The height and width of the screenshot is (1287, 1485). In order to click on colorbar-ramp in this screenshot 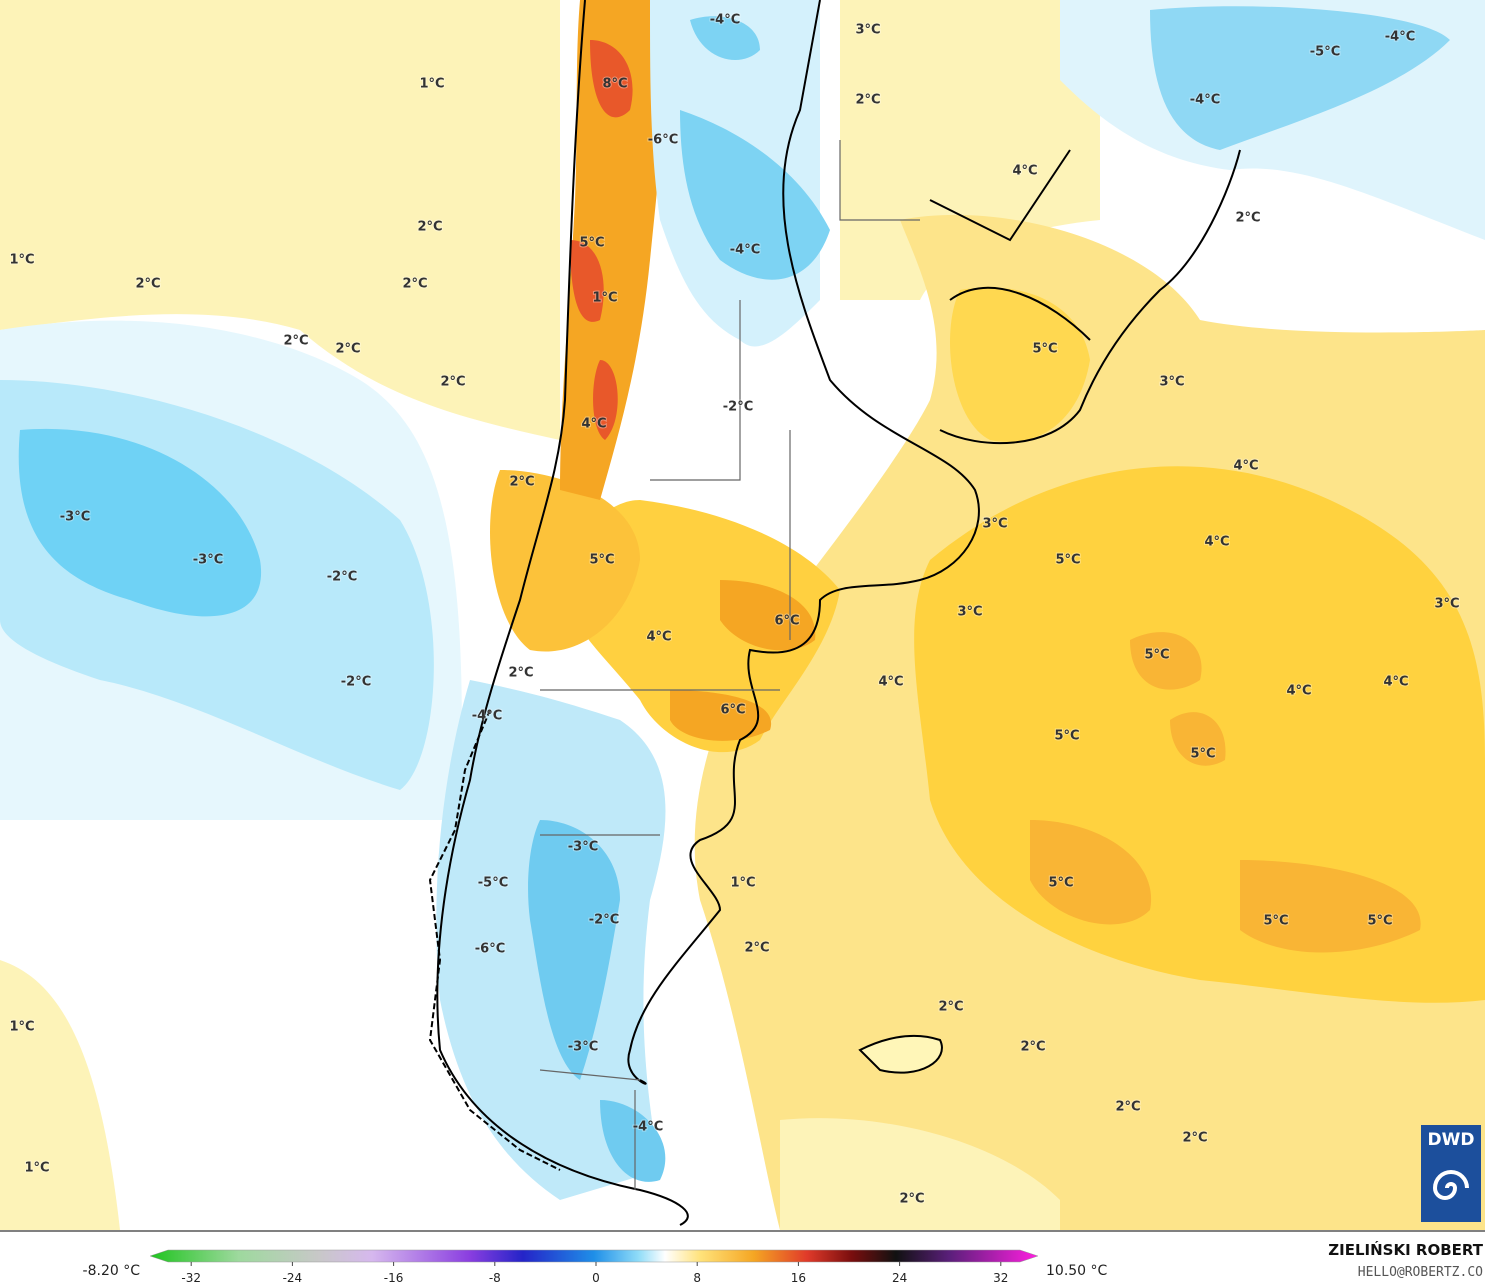, I will do `click(594, 1256)`.